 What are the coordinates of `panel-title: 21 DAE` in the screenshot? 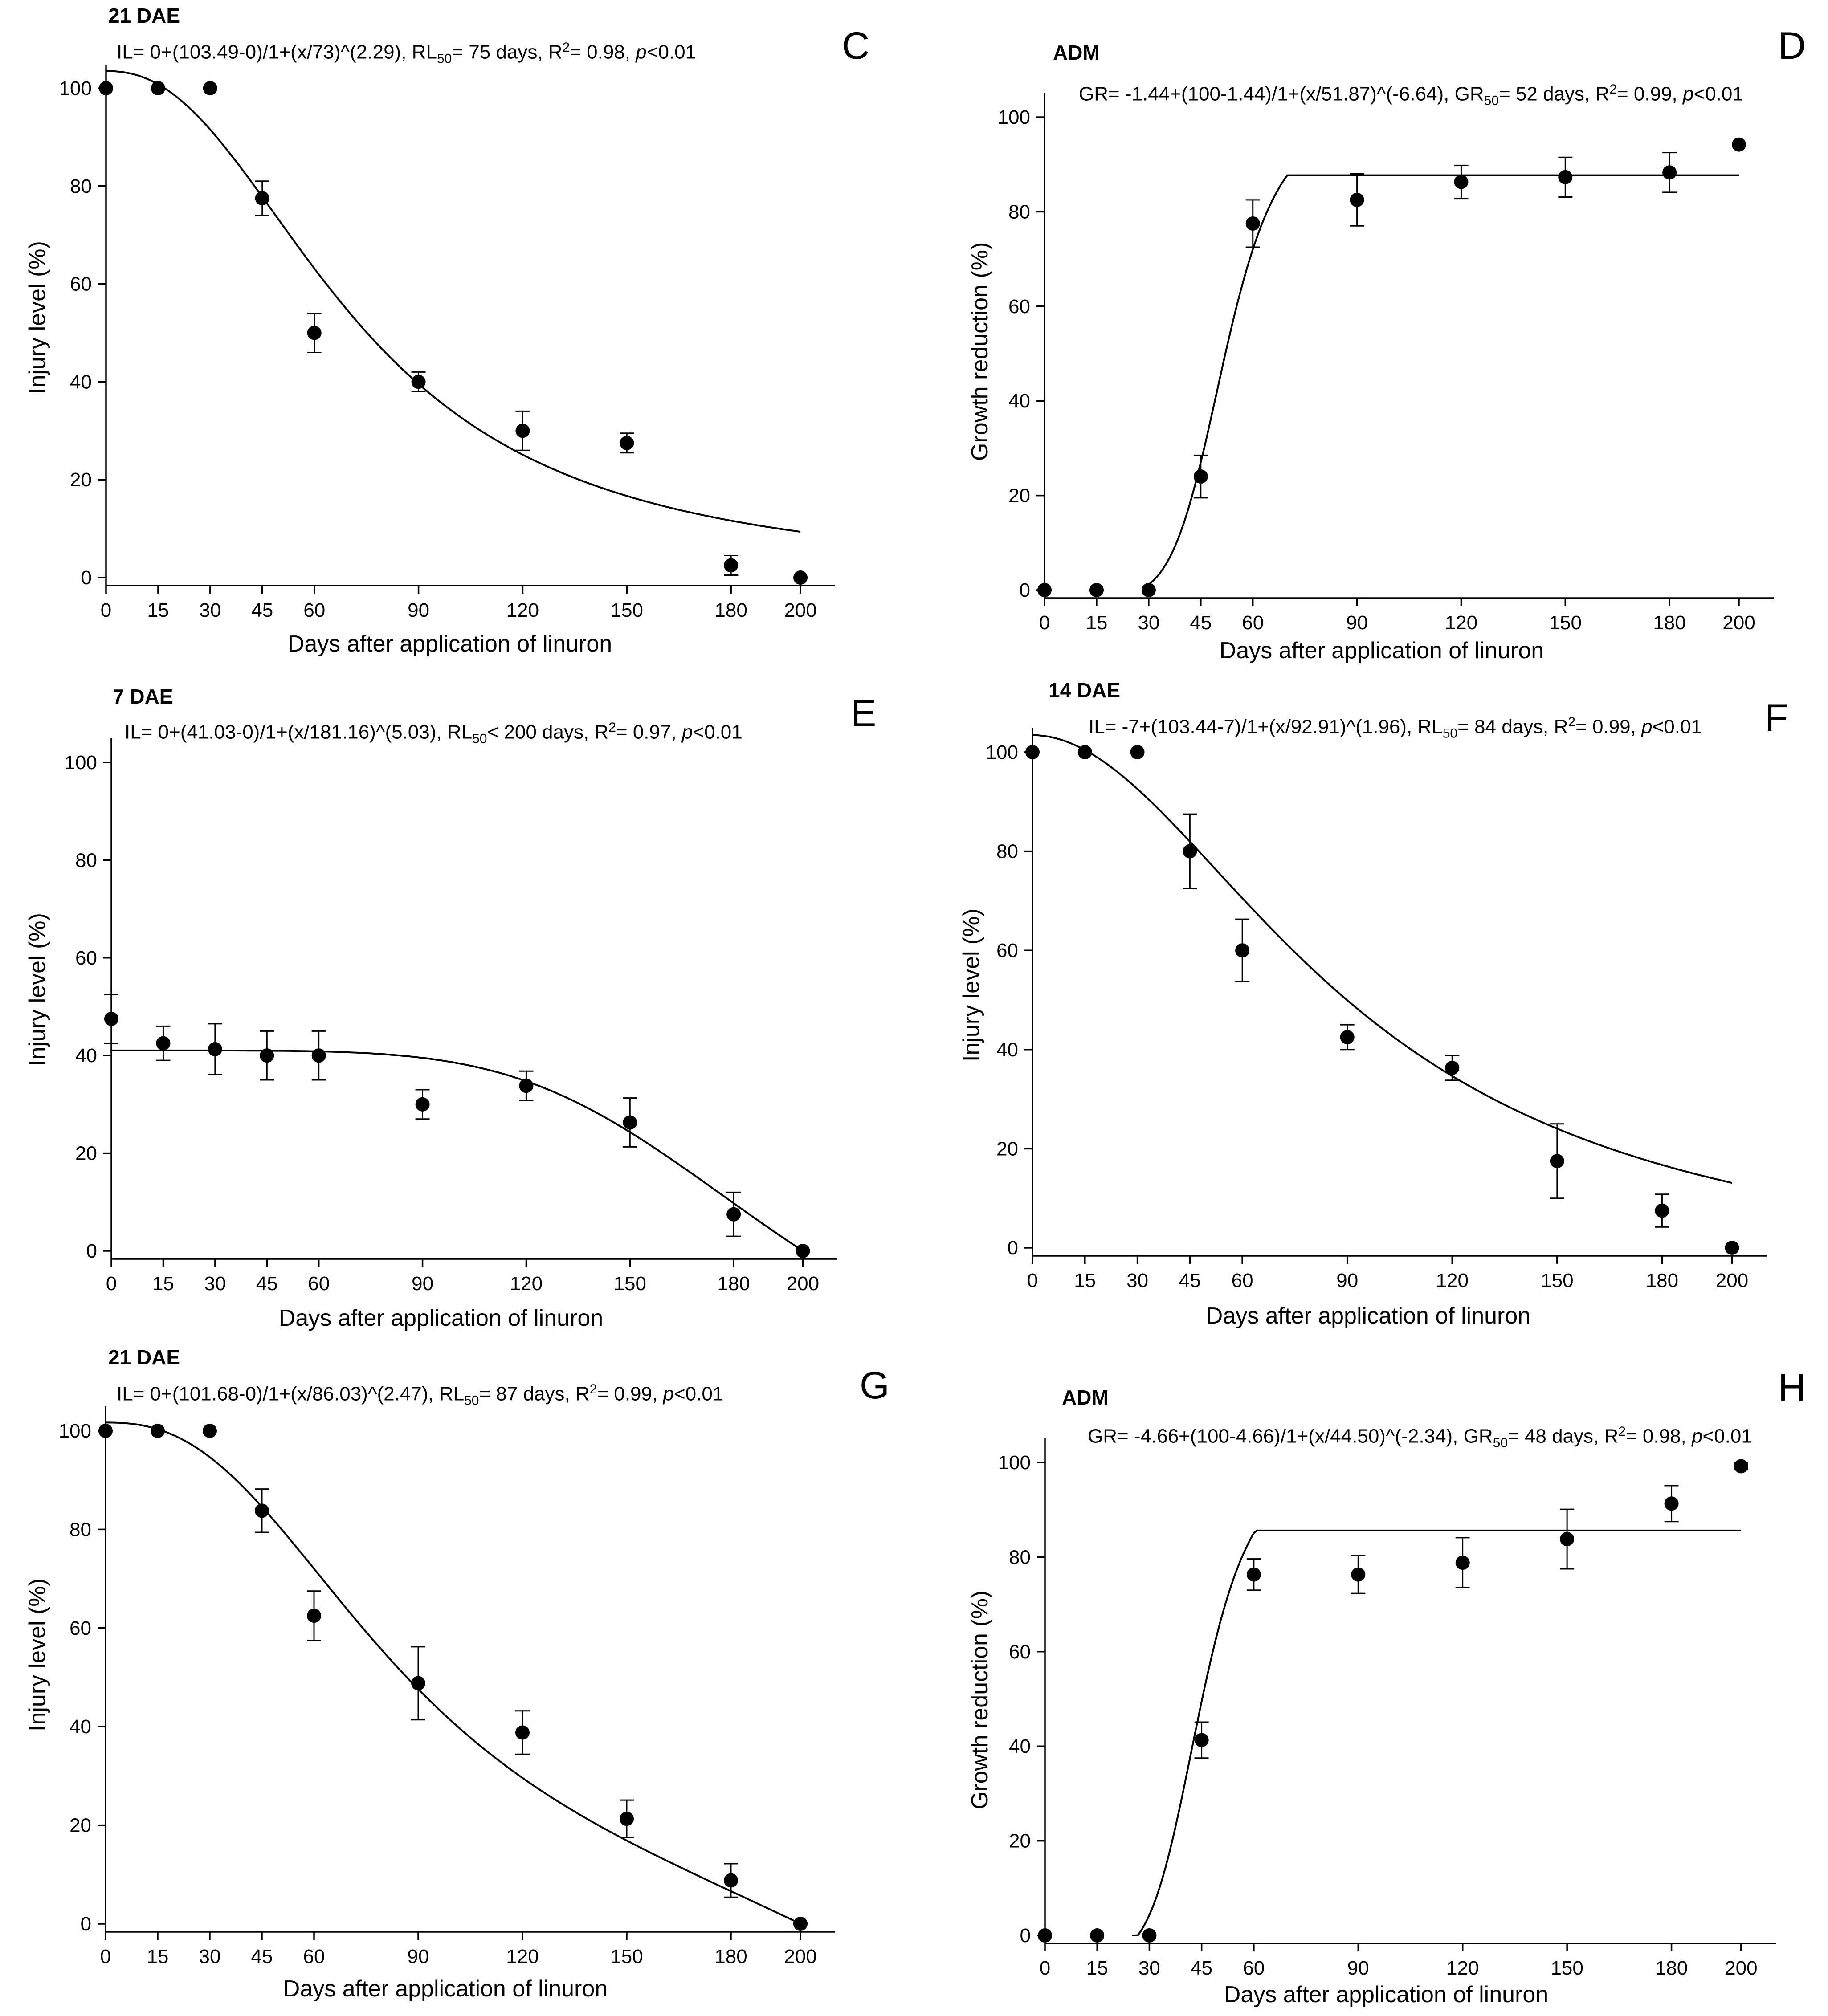 It's located at (144, 1358).